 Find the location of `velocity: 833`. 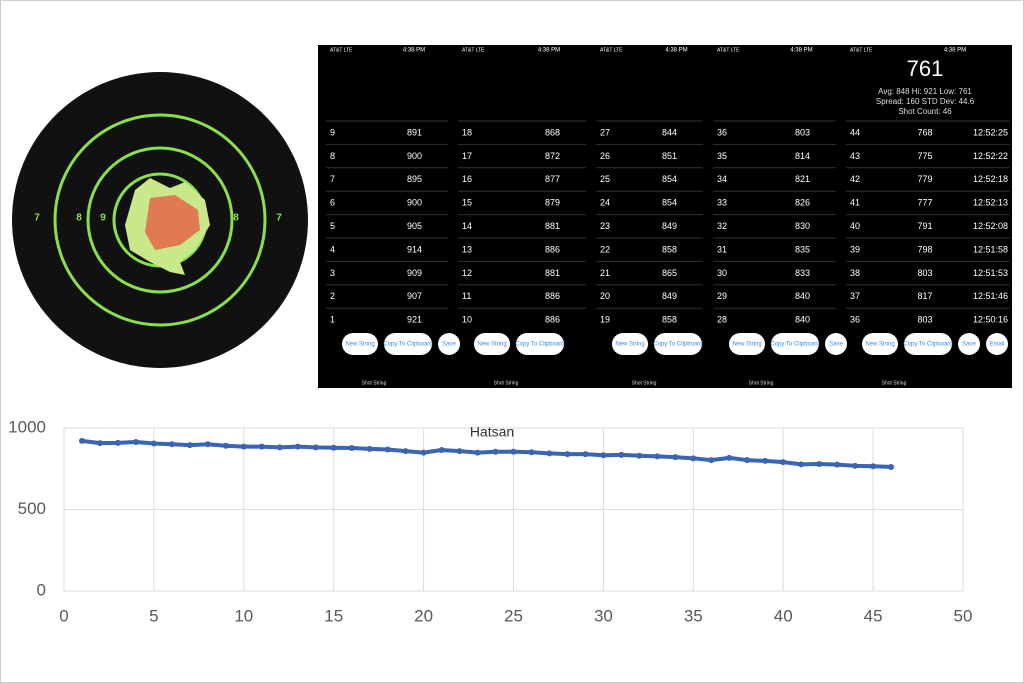

velocity: 833 is located at coordinates (802, 273).